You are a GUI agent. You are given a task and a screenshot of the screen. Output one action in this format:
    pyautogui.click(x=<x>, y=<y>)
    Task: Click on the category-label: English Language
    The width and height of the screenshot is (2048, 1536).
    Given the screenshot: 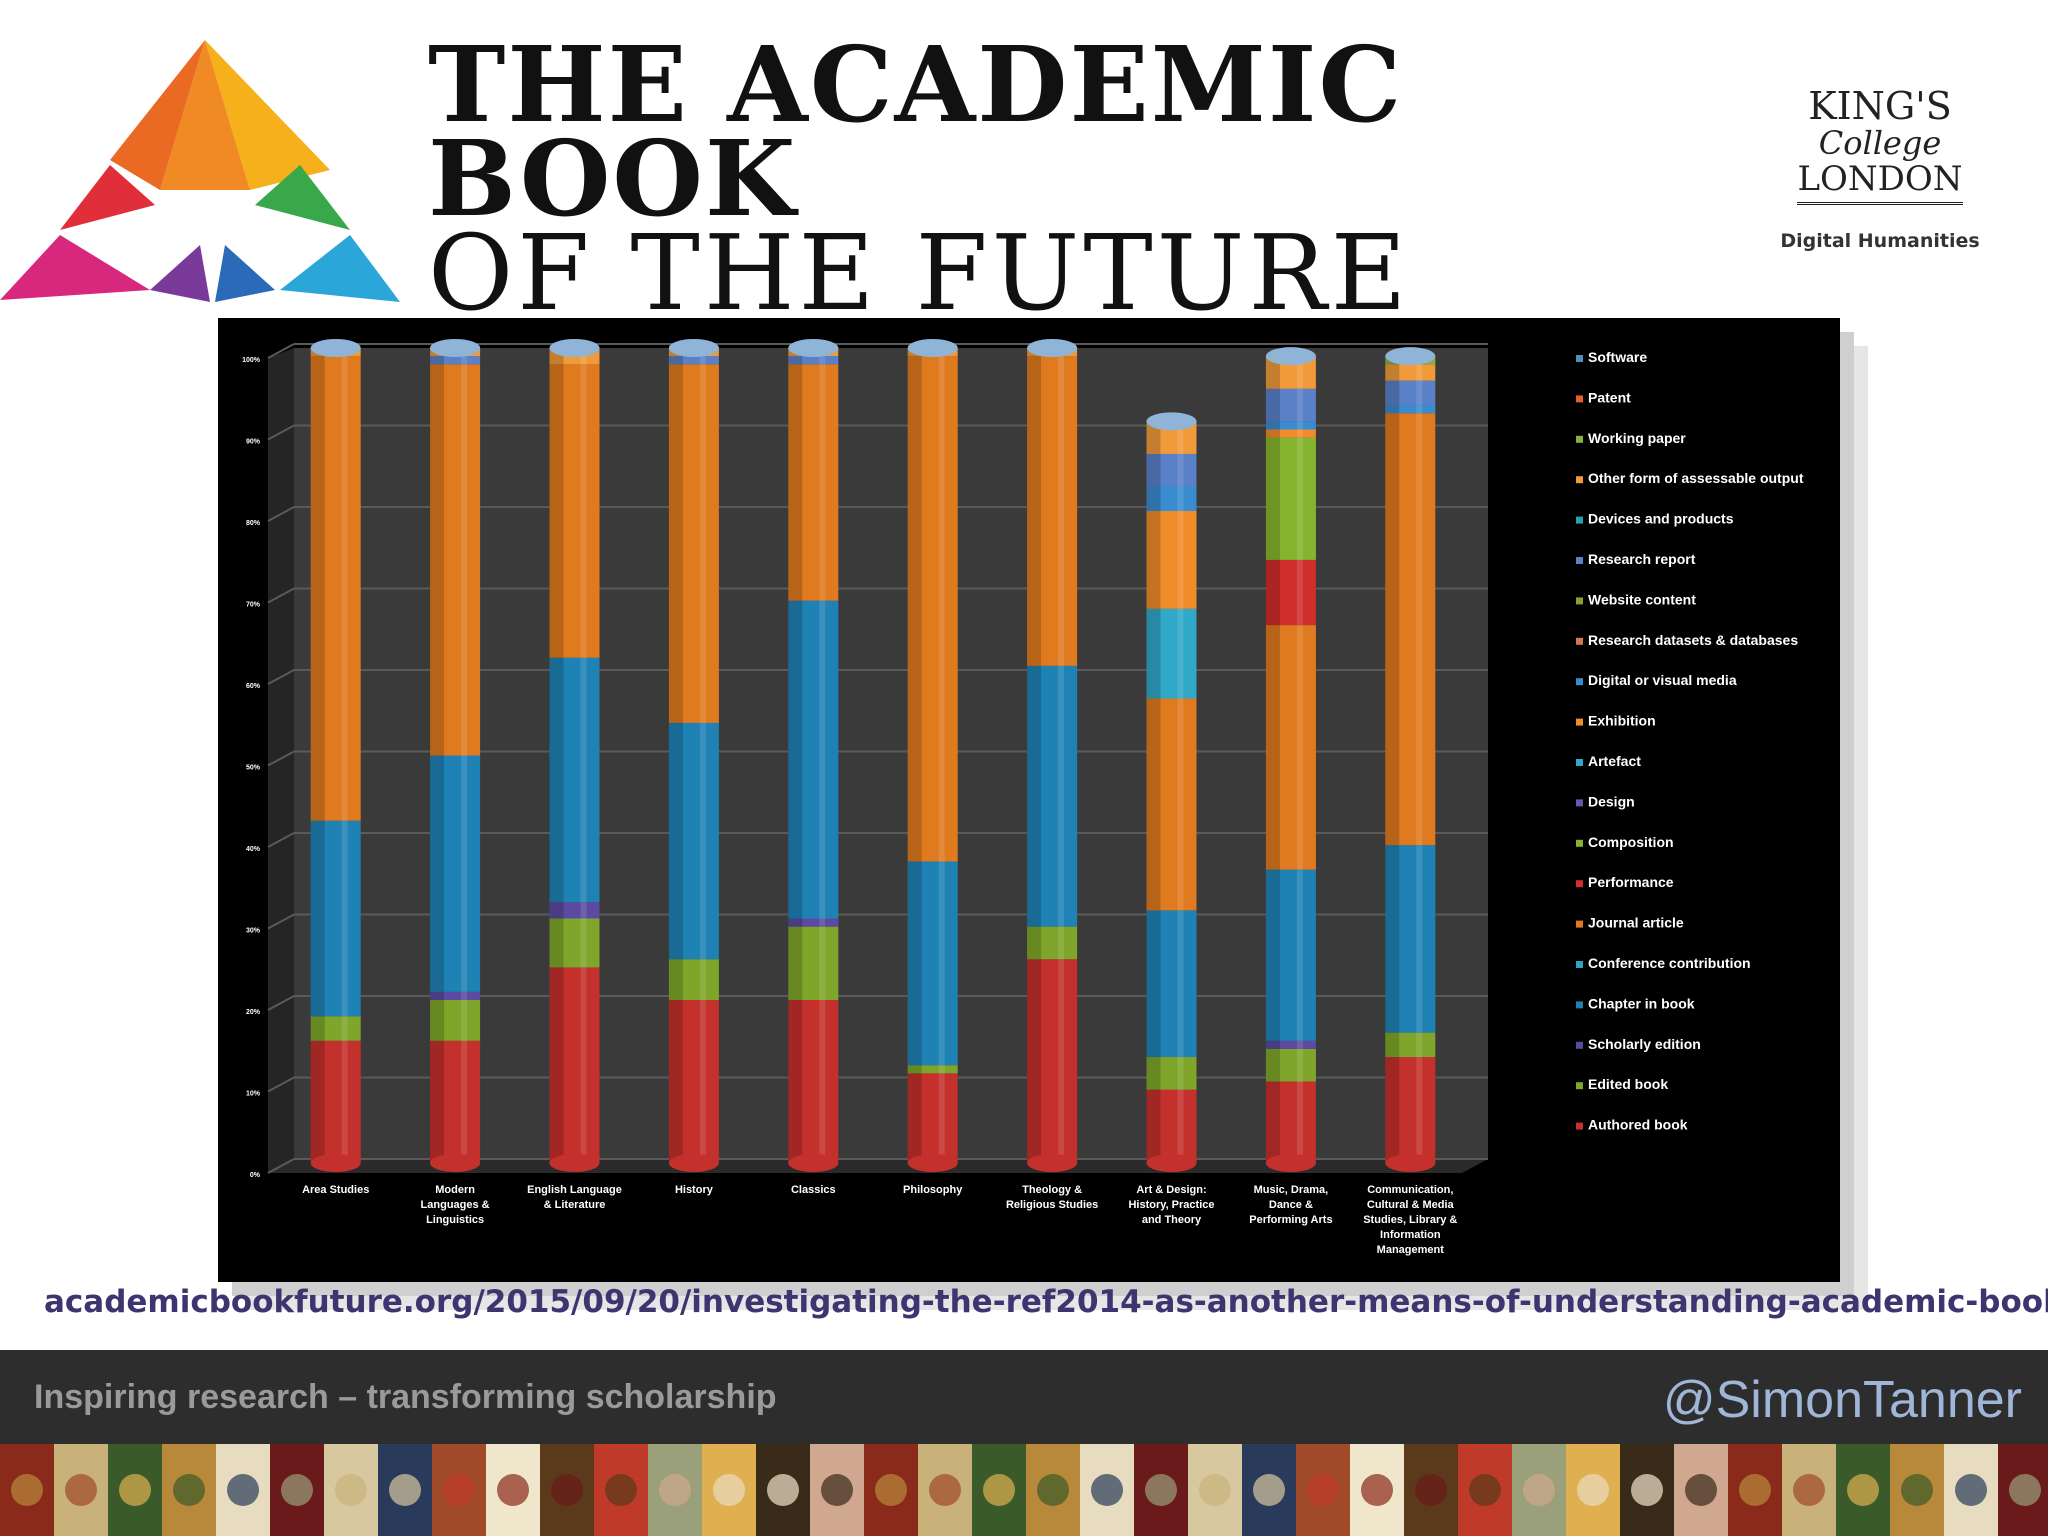 What is the action you would take?
    pyautogui.click(x=574, y=1190)
    